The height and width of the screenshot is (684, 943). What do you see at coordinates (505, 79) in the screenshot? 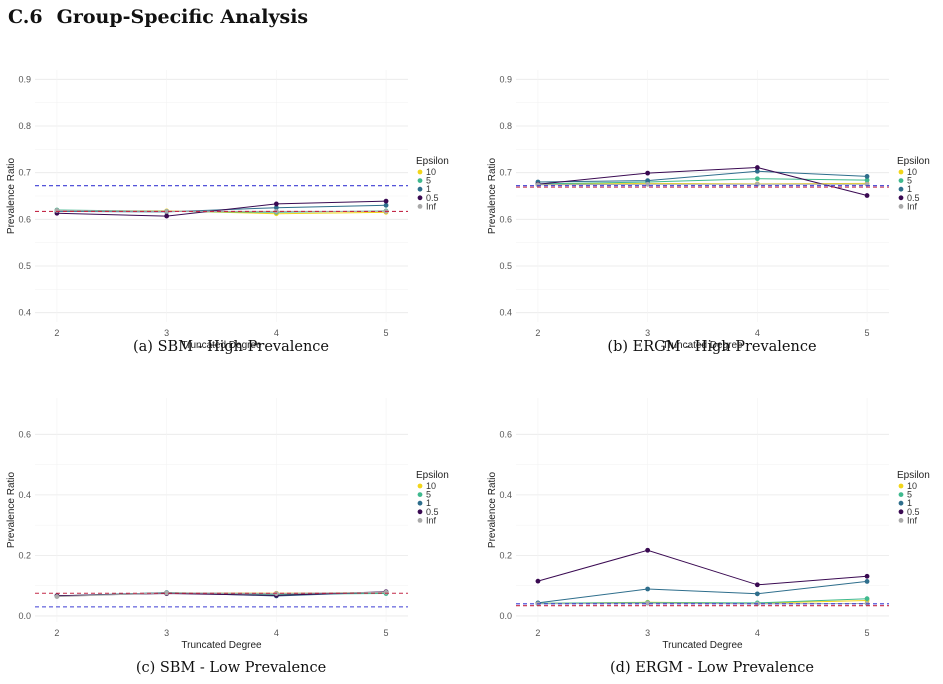
I see `y-tick-label: 0.9` at bounding box center [505, 79].